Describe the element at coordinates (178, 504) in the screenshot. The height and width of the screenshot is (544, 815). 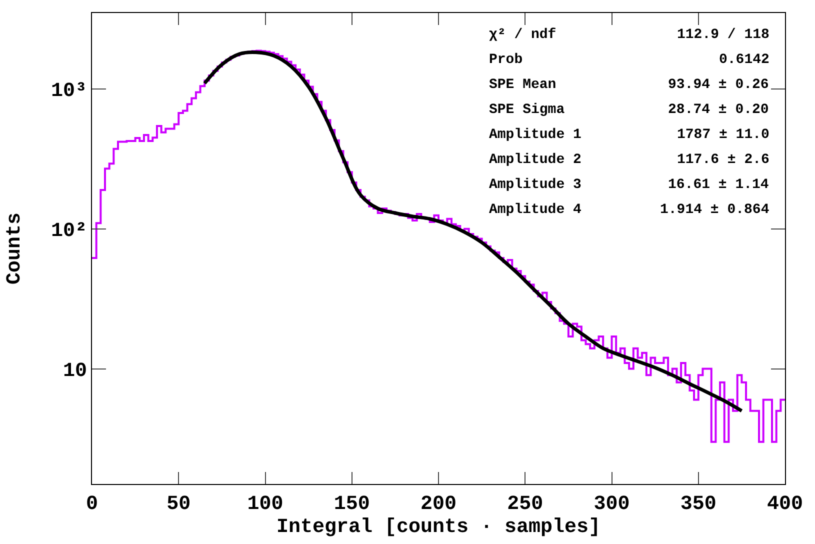
I see `x-tick-label: 50` at that location.